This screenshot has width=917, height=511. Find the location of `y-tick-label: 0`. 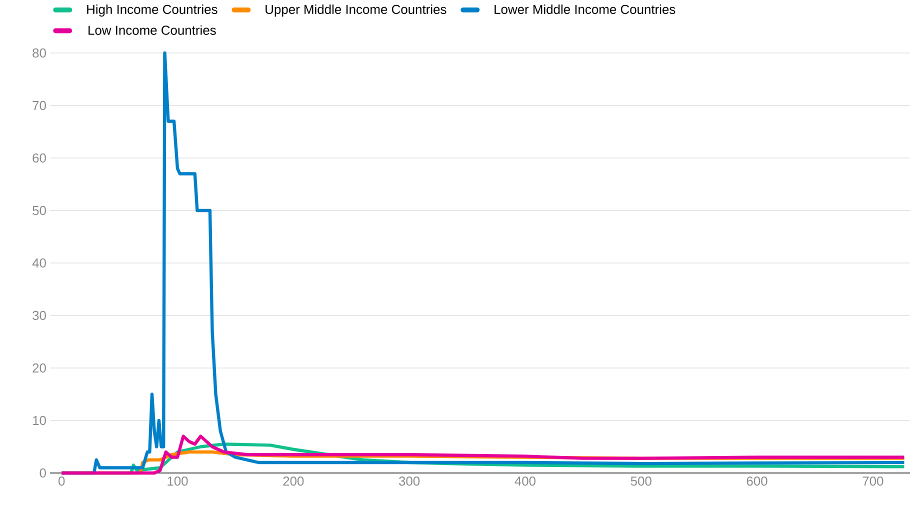

y-tick-label: 0 is located at coordinates (43, 473).